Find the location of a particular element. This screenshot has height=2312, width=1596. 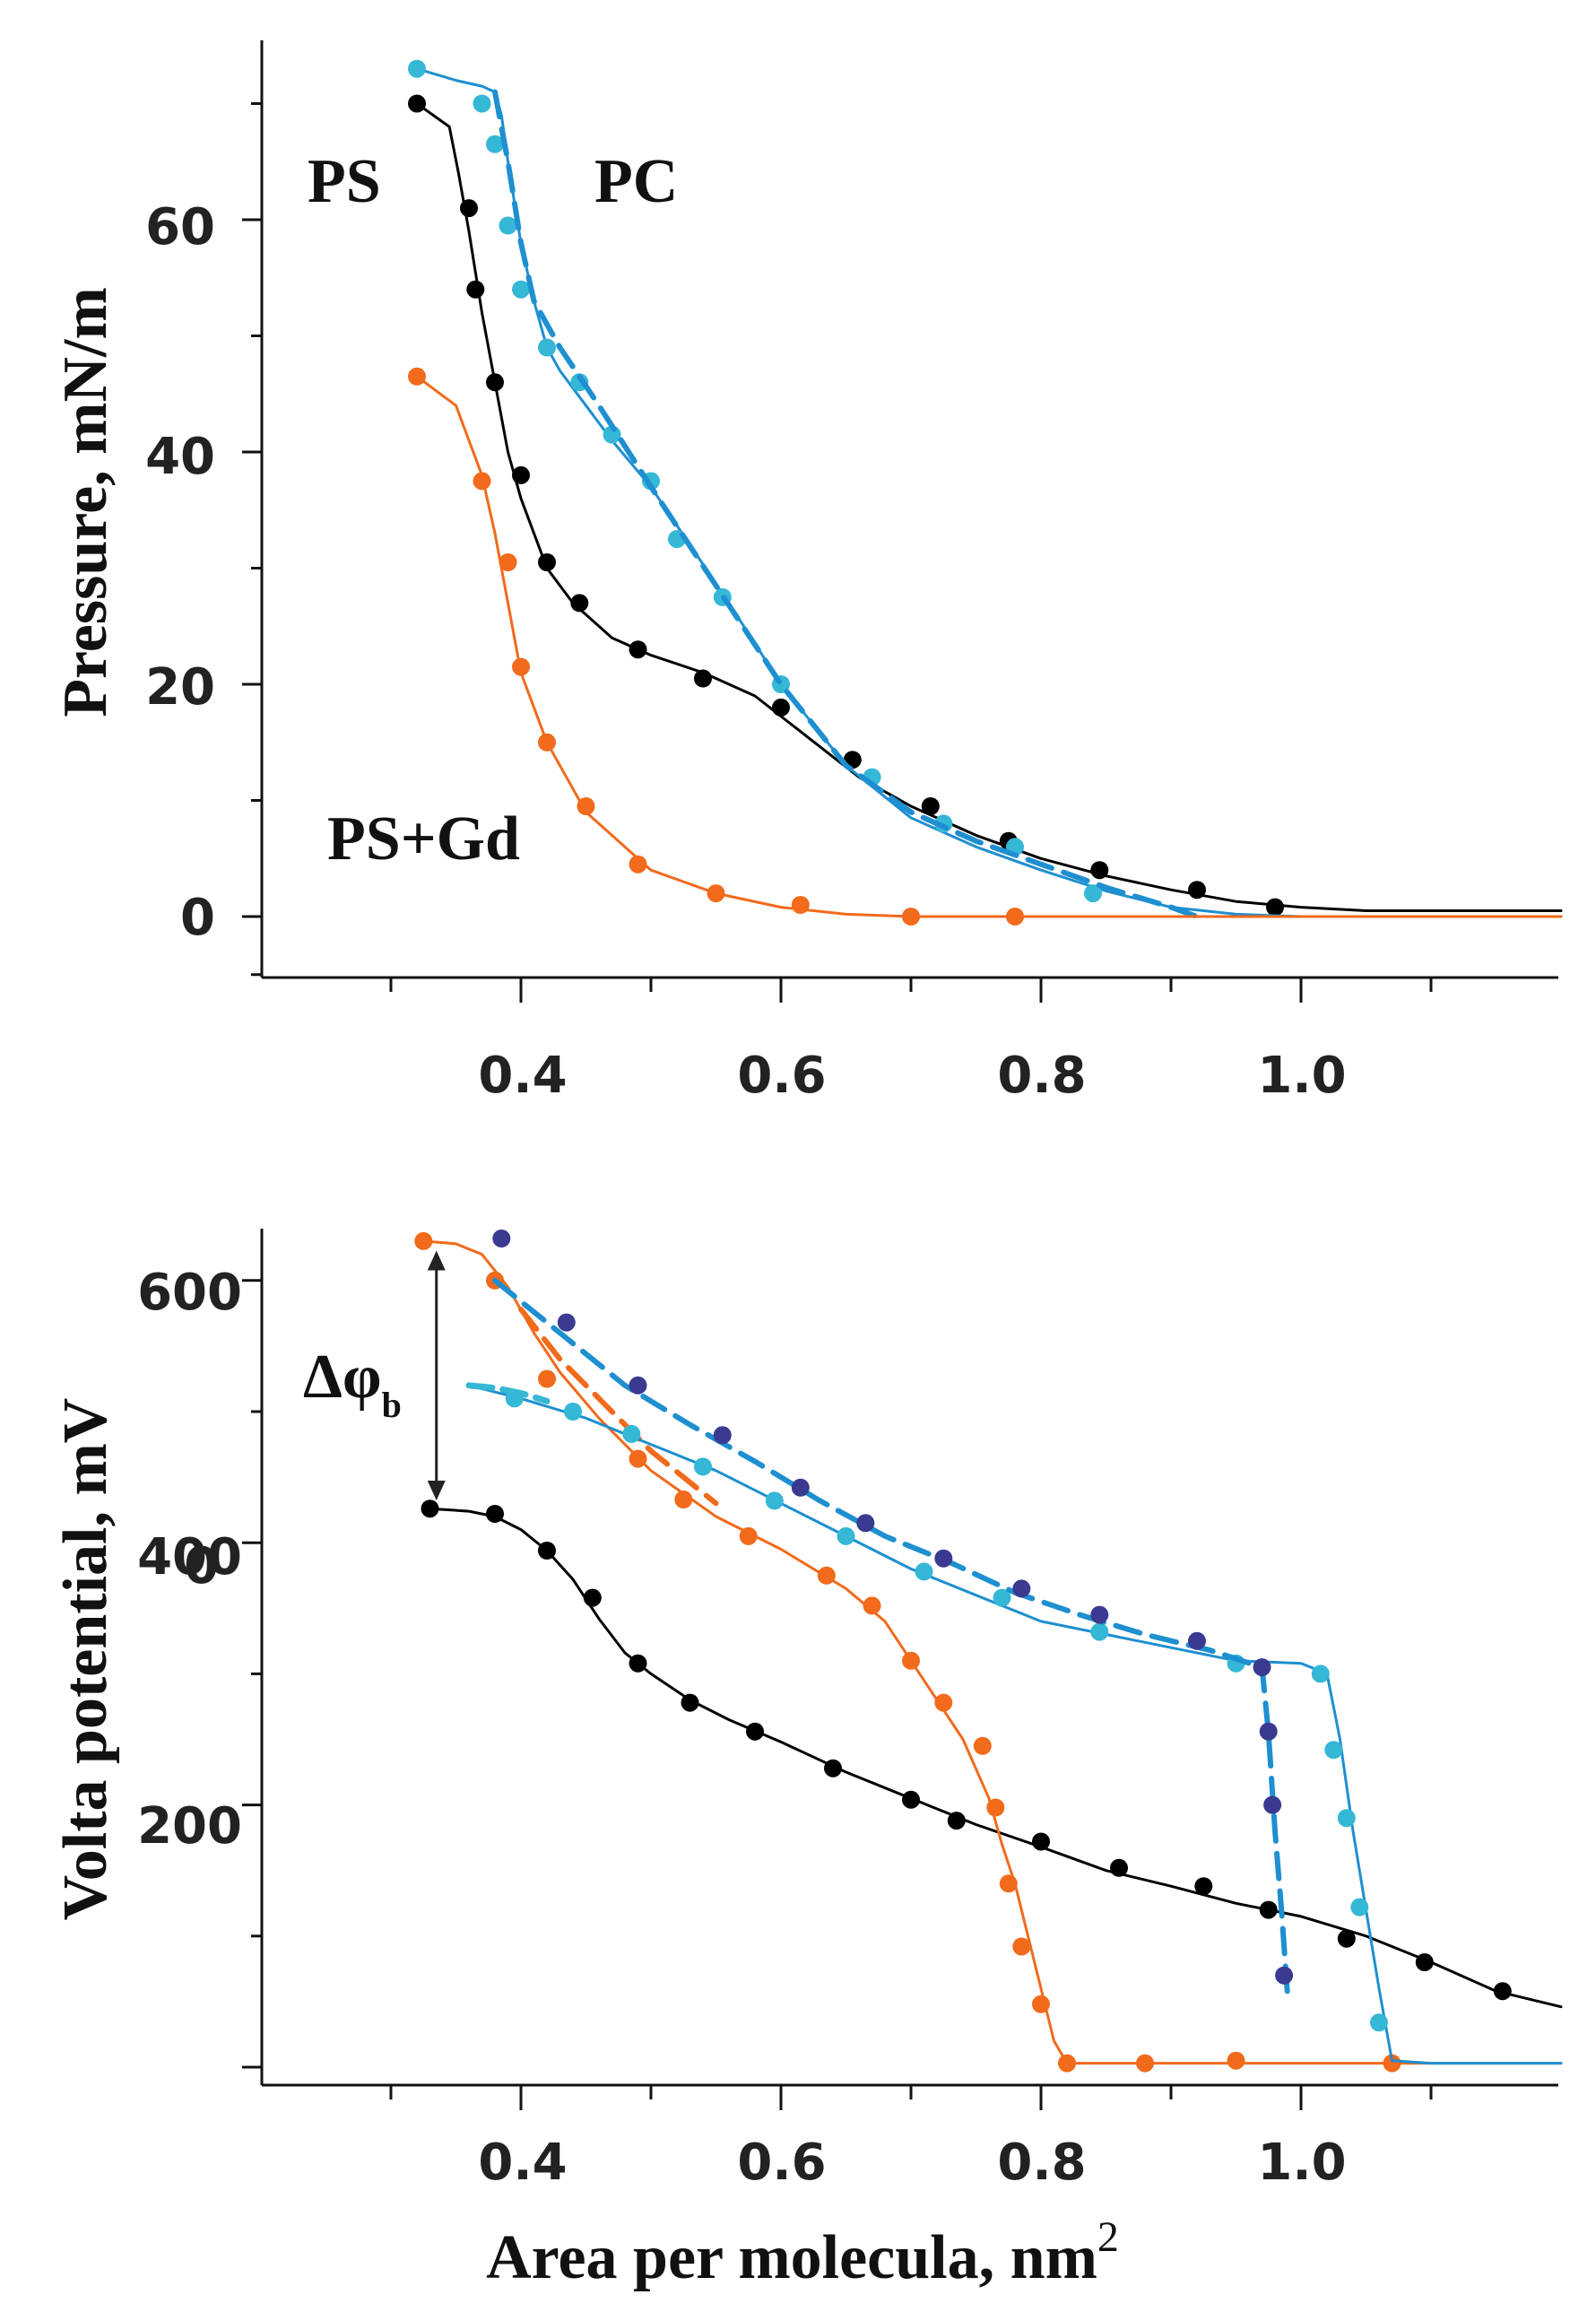

pressure-x-tick-label: 0.6 is located at coordinates (781, 1076).